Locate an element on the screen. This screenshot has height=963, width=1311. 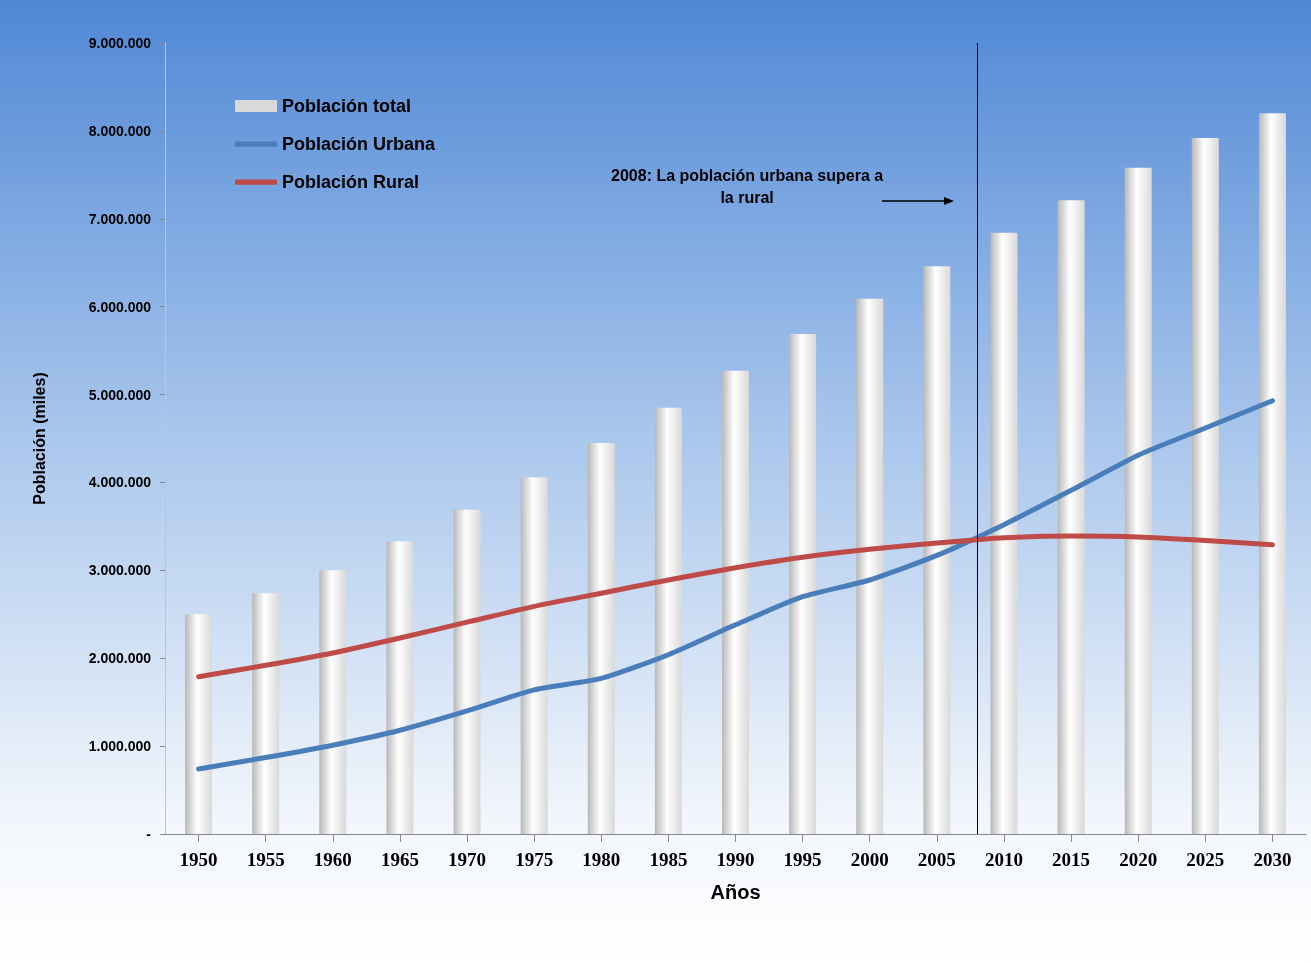
x-tick-label: 1980 is located at coordinates (601, 859).